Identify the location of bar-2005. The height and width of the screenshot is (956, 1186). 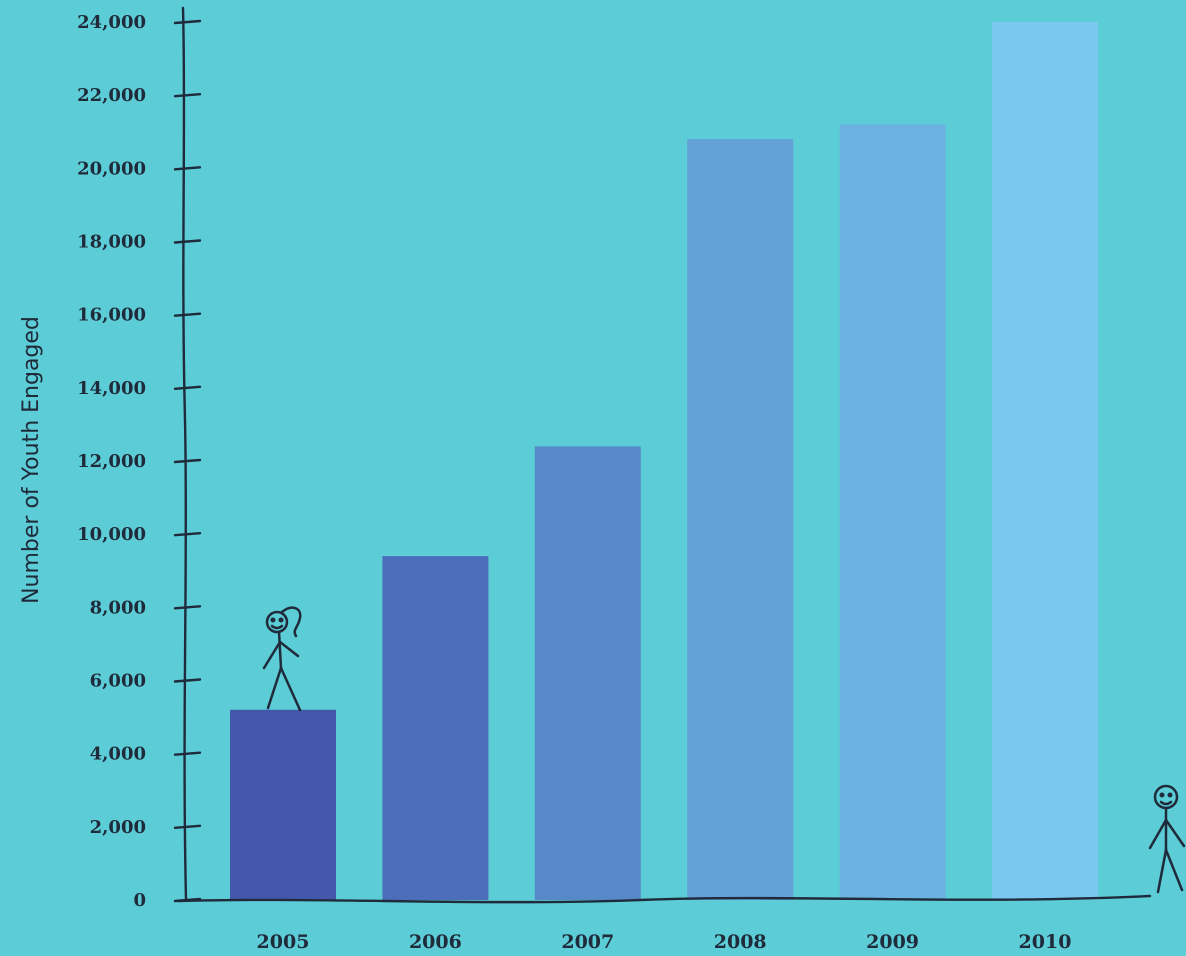
(283, 805).